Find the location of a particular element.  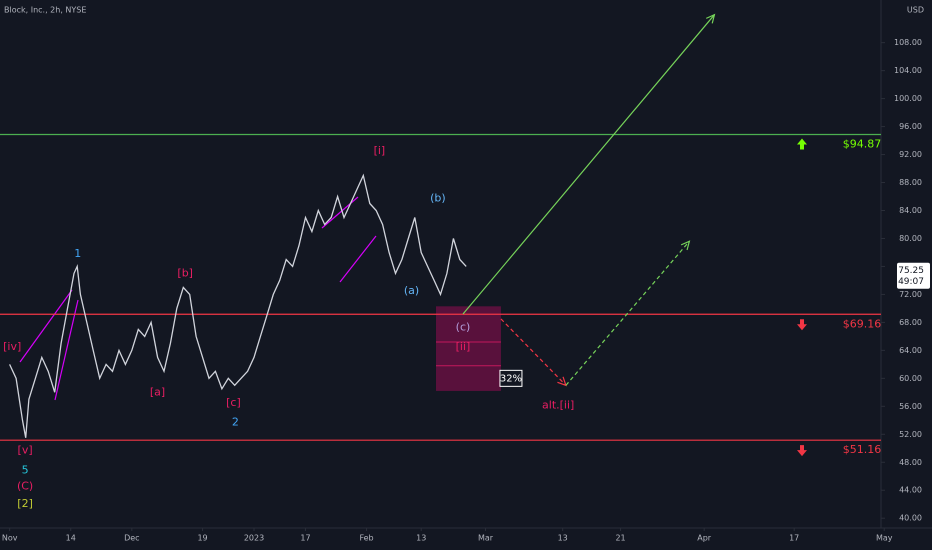

y-tick-label: 100.00 is located at coordinates (908, 98).